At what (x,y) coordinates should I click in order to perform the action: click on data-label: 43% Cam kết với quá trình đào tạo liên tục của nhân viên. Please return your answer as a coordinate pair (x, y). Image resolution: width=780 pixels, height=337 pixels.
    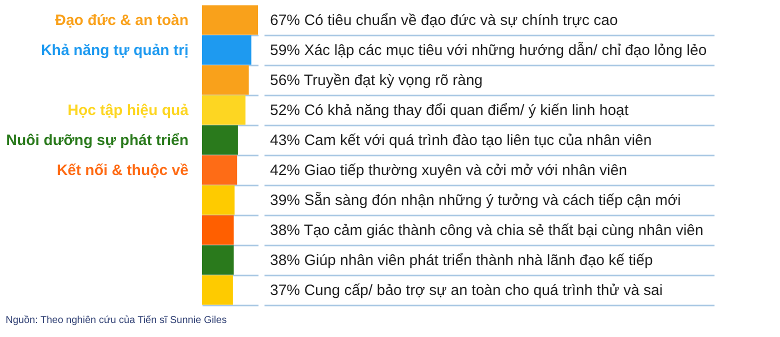
    Looking at the image, I should click on (461, 140).